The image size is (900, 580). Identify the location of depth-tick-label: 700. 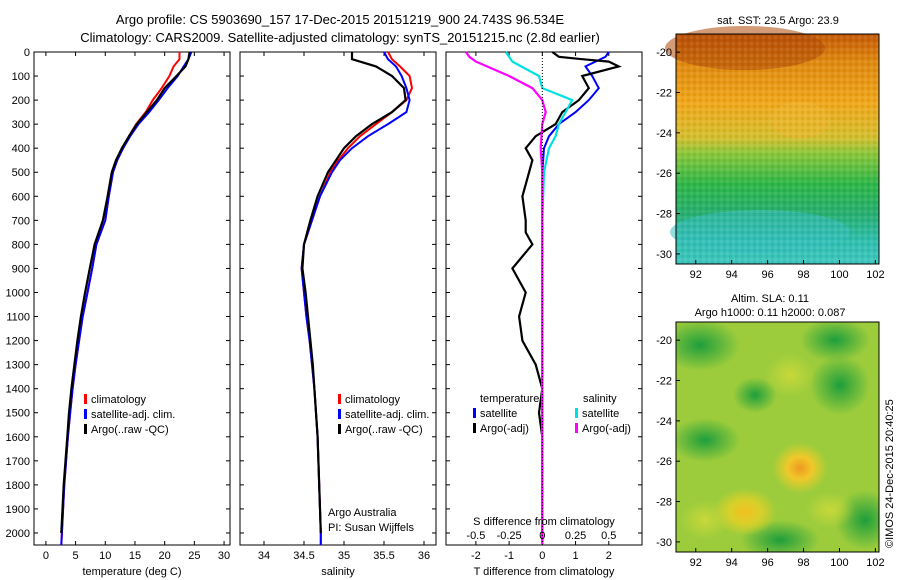
(21, 221).